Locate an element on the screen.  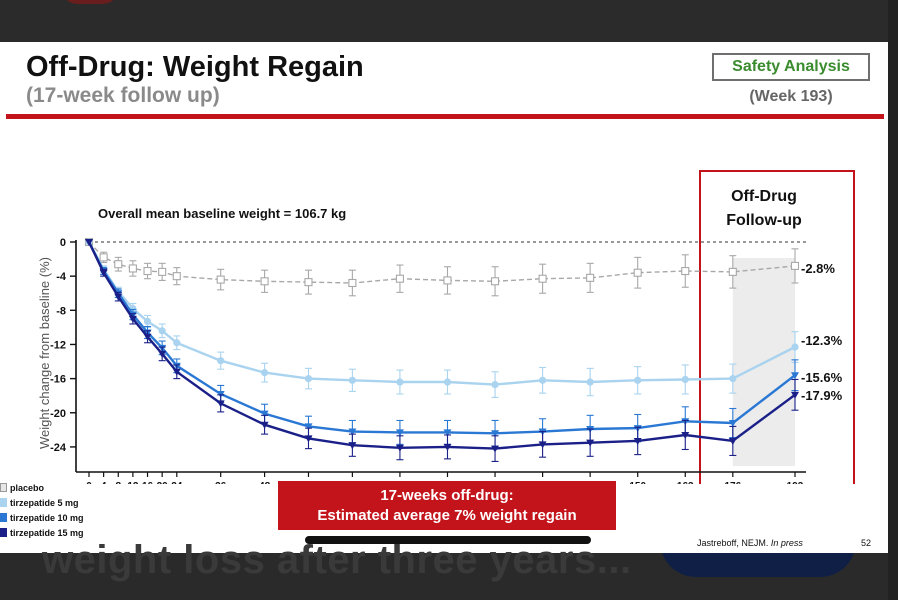
legend-item: tirzepatide 10 mg is located at coordinates (42, 517).